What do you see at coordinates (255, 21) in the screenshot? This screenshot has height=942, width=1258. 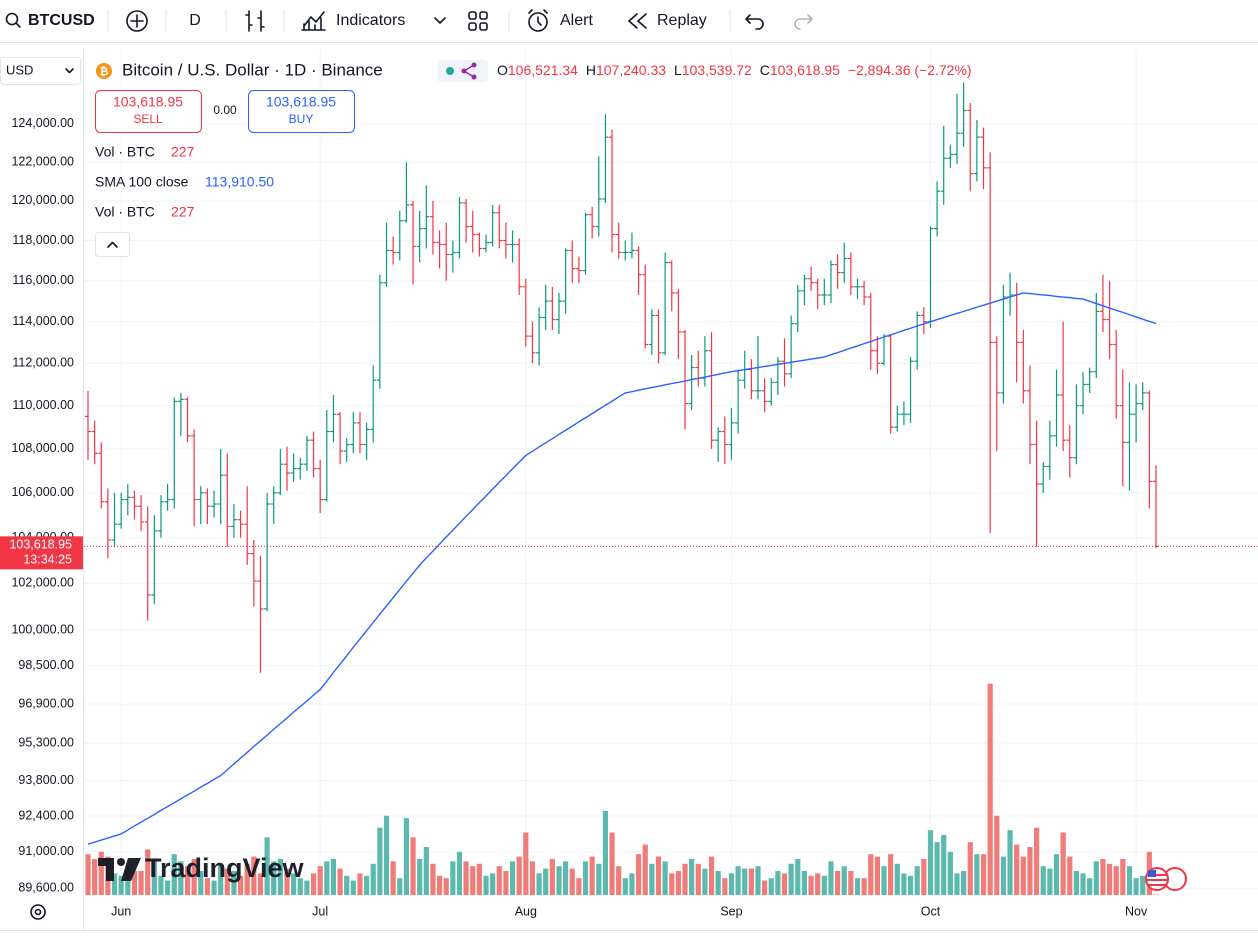 I see `bar-style-button` at bounding box center [255, 21].